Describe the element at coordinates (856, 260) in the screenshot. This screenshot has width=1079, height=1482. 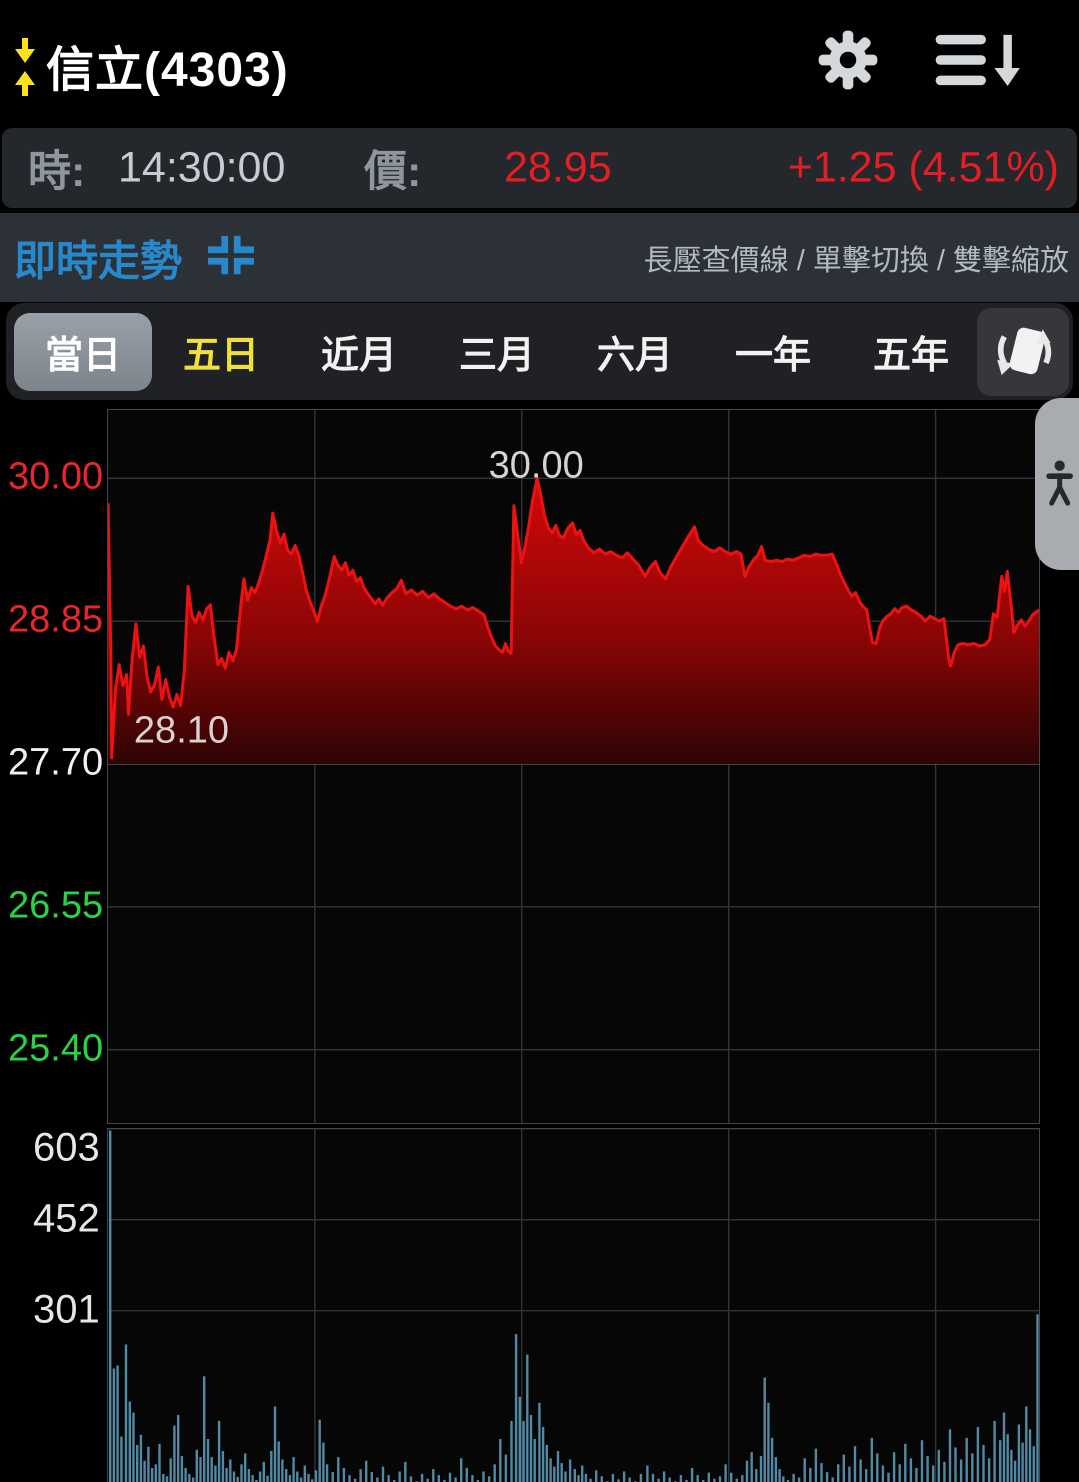
I see `gesture-hint-text: 長壓查價線 / 單擊切換 / 雙擊縮放` at that location.